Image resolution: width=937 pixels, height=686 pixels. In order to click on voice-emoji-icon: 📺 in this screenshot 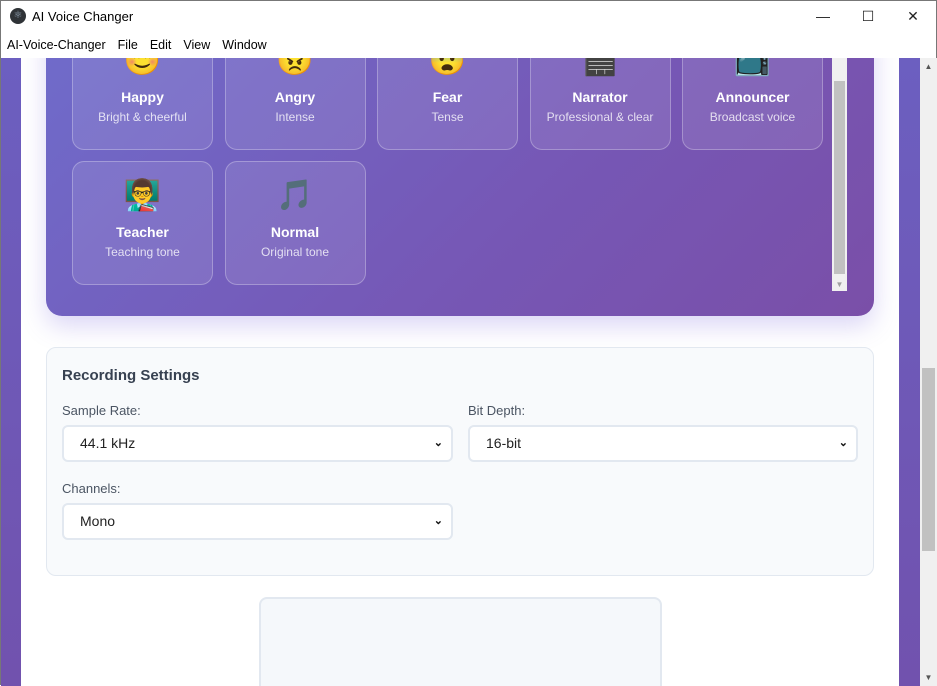, I will do `click(752, 67)`.